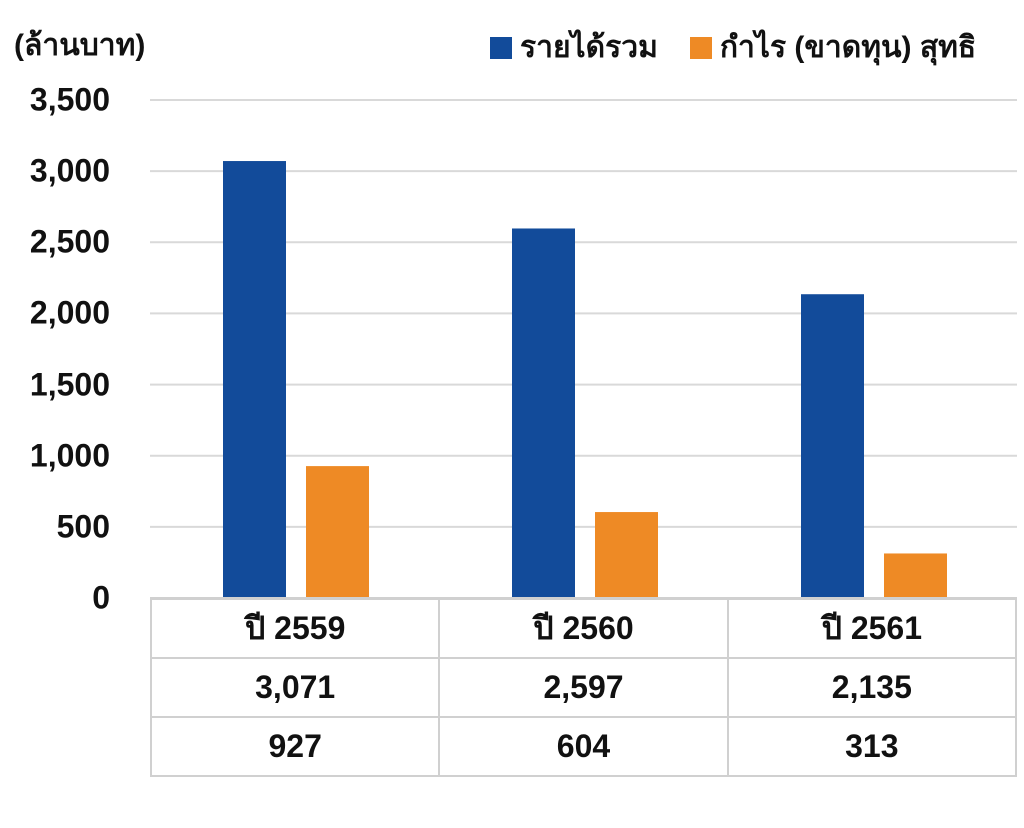 This screenshot has height=828, width=1024. I want to click on legend: รายได้รวม กำไร (ขาดทุน) สุทธิ, so click(749, 47).